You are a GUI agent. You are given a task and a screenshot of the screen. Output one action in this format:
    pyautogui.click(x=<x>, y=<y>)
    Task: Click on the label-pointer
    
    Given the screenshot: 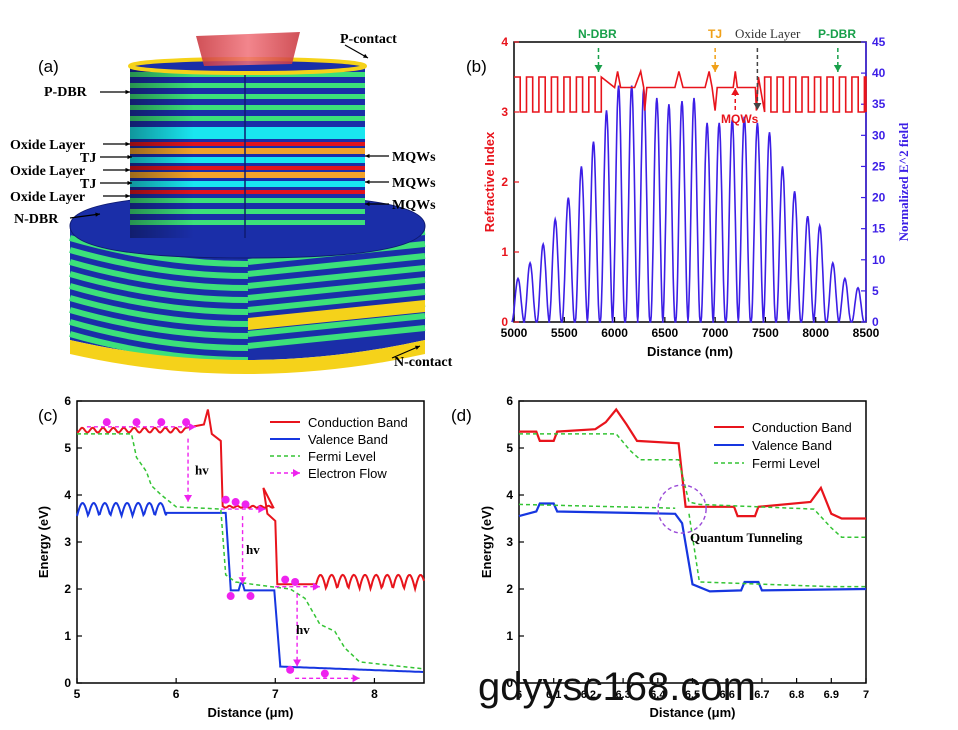 What is the action you would take?
    pyautogui.click(x=85, y=216)
    